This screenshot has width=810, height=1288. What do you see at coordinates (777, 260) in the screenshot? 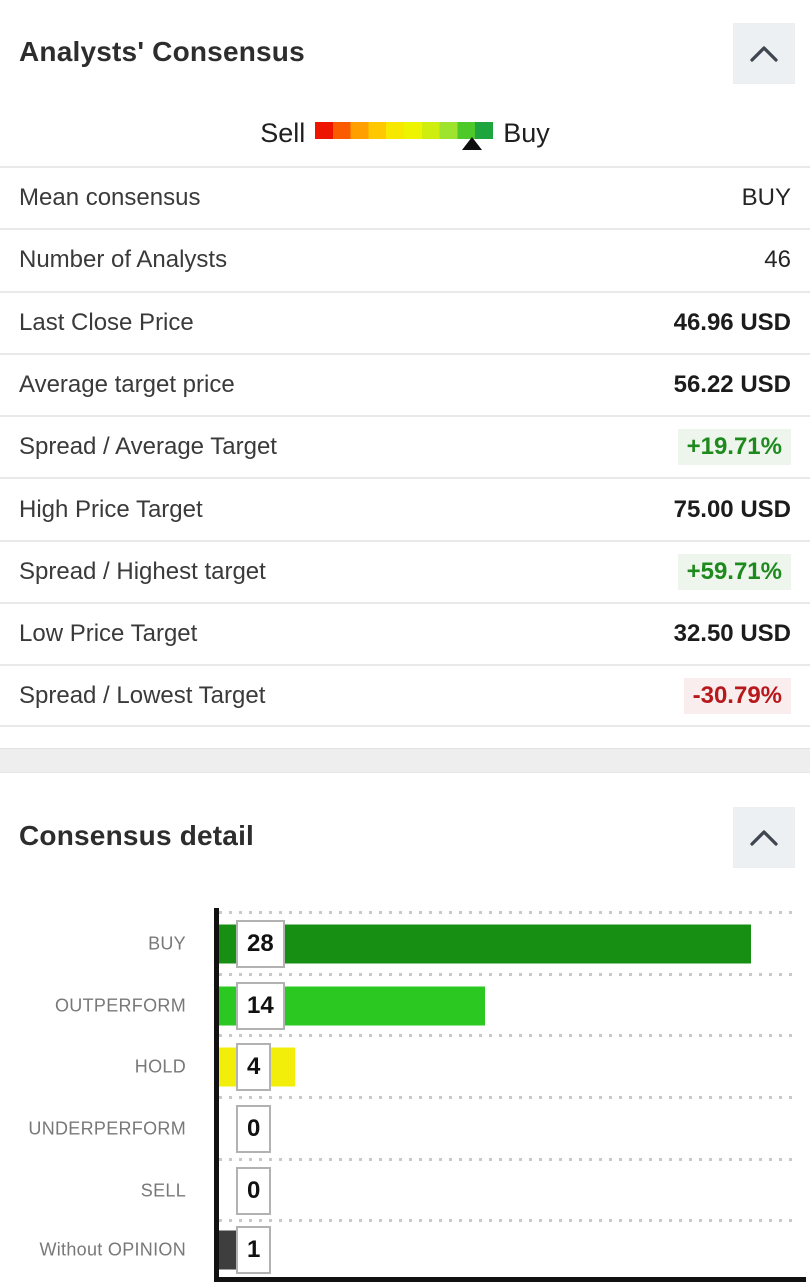
I see `metric-value: 46` at bounding box center [777, 260].